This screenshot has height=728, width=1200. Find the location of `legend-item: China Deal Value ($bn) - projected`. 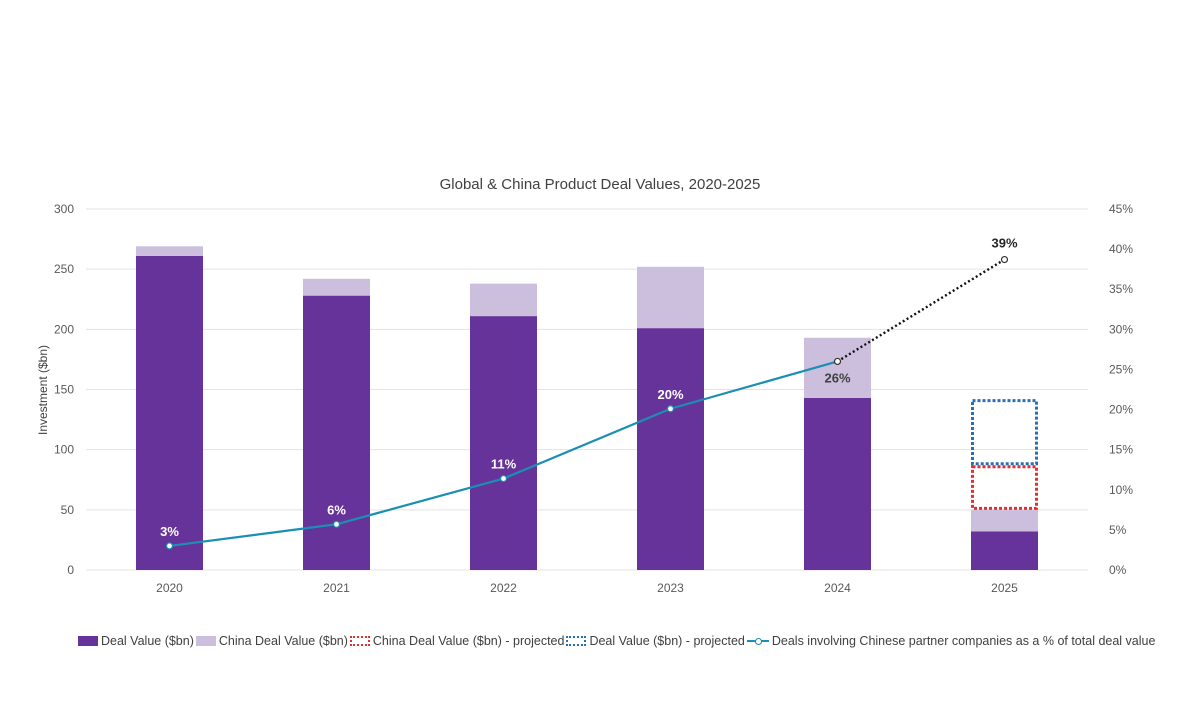

legend-item: China Deal Value ($bn) - projected is located at coordinates (457, 641).